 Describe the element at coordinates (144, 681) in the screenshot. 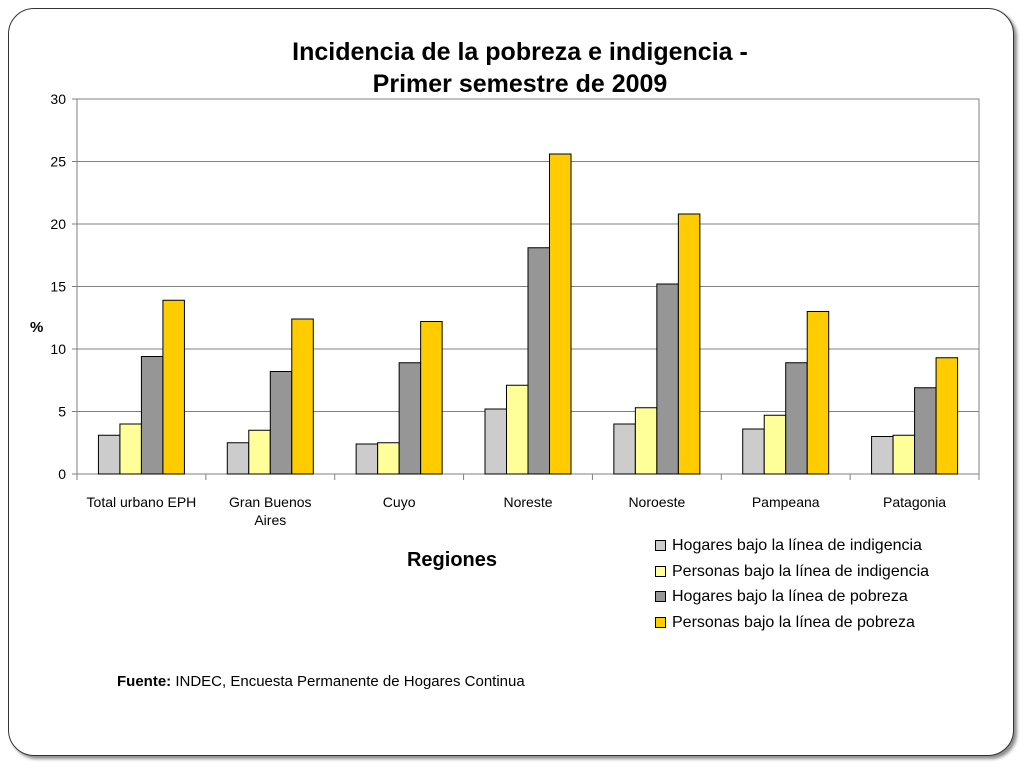

I see `source-label: Fuente:` at that location.